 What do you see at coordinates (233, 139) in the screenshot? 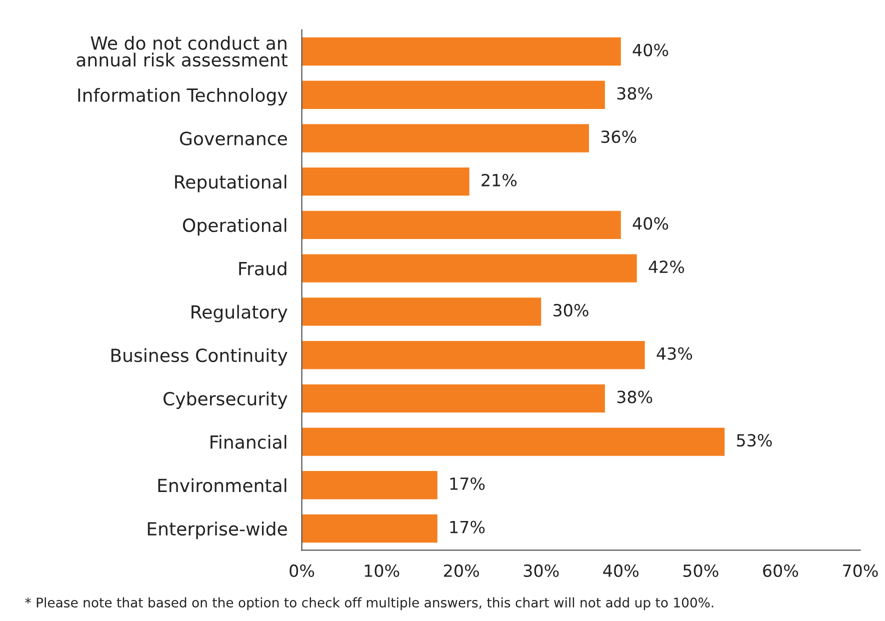
I see `y-tick-label: Governance` at bounding box center [233, 139].